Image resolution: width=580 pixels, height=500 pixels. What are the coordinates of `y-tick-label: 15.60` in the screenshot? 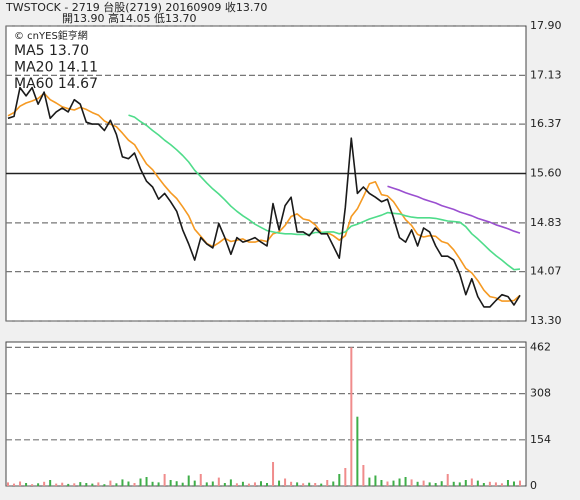 It's located at (546, 173).